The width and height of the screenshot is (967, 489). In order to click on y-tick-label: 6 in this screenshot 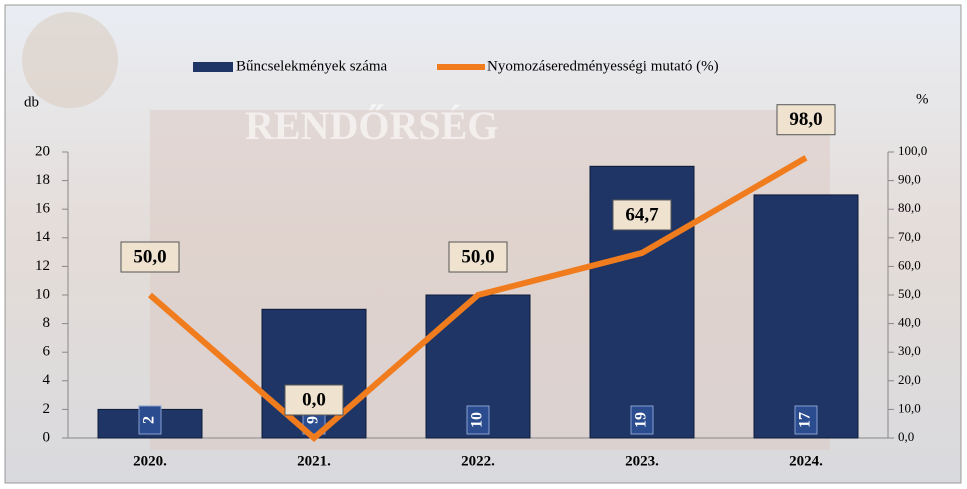, I will do `click(47, 352)`.